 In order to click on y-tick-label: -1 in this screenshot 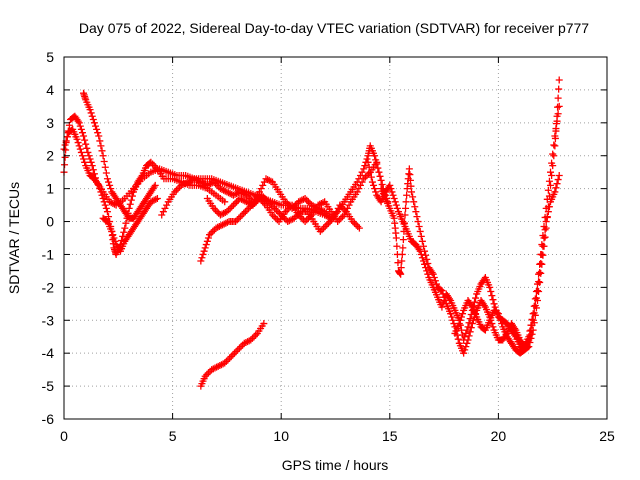, I will do `click(48, 254)`.